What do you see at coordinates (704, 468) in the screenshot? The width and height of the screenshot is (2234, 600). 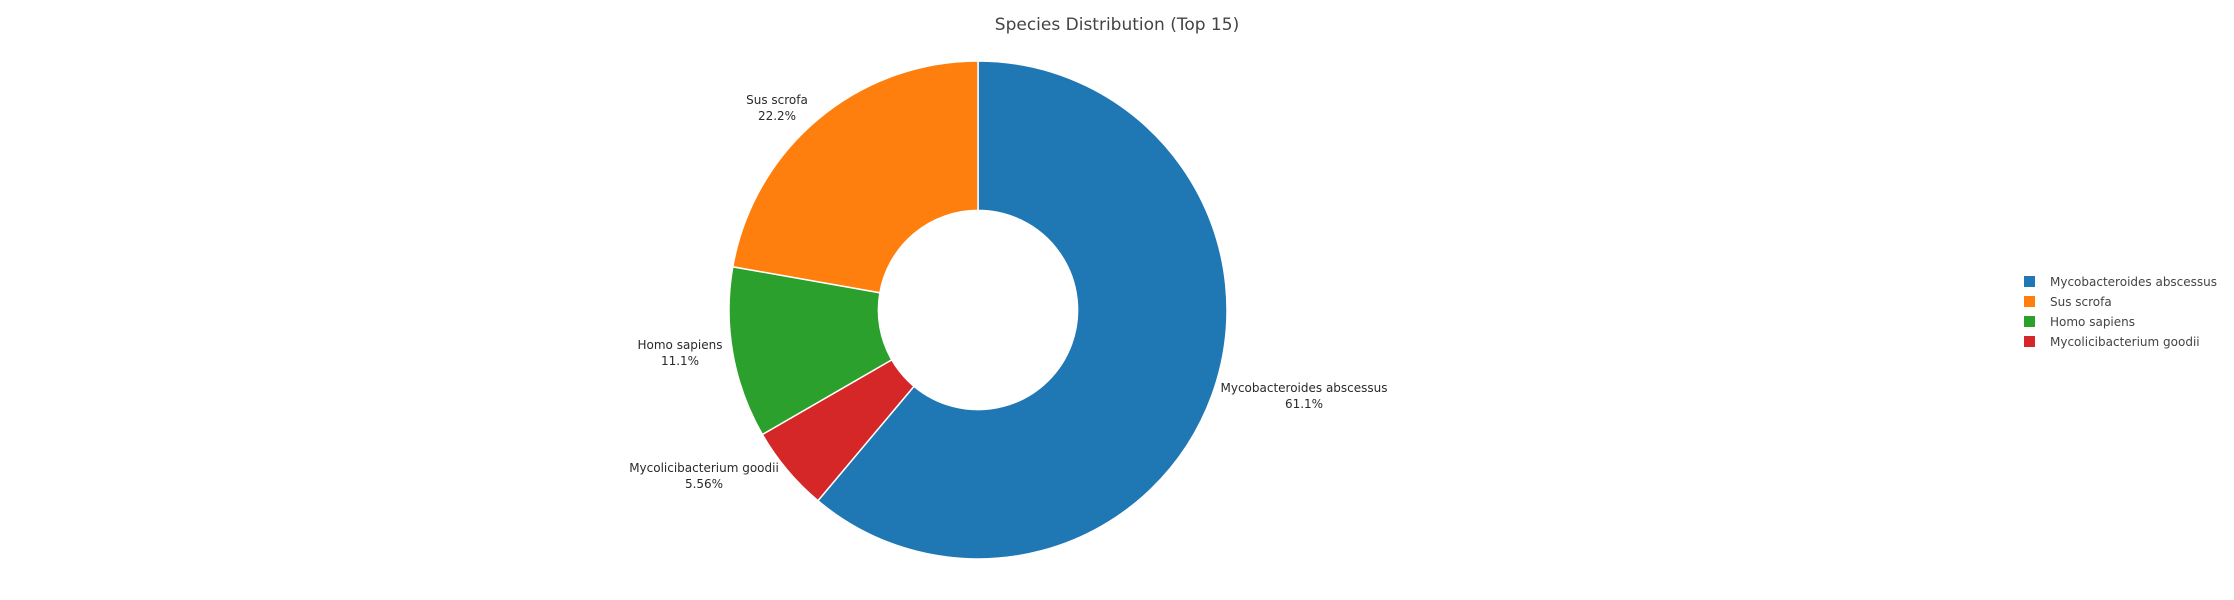 I see `slice-label: Mycolicibacterium goodii` at bounding box center [704, 468].